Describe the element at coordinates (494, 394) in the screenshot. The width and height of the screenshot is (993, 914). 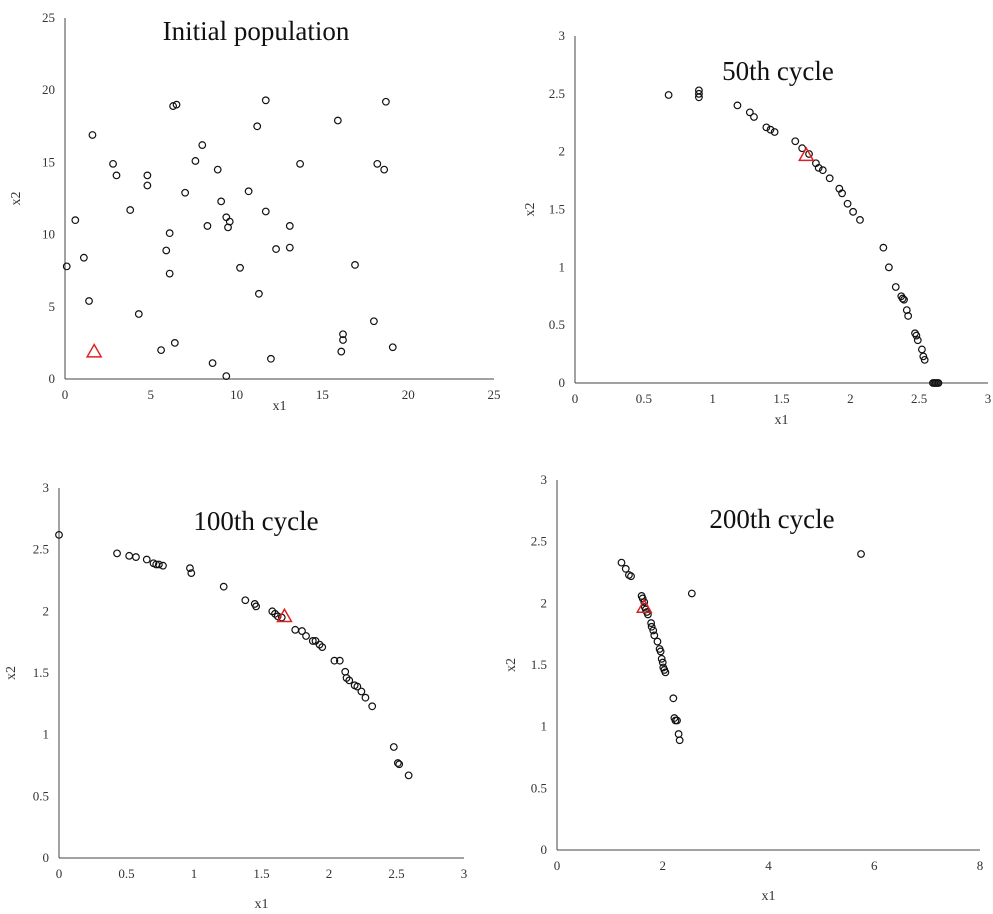
I see `x-tick-label: 25` at that location.